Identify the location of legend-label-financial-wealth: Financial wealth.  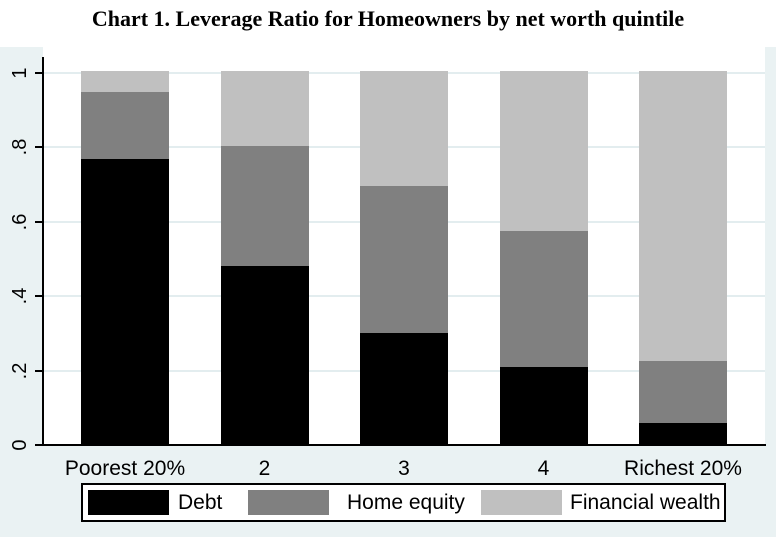
(645, 502).